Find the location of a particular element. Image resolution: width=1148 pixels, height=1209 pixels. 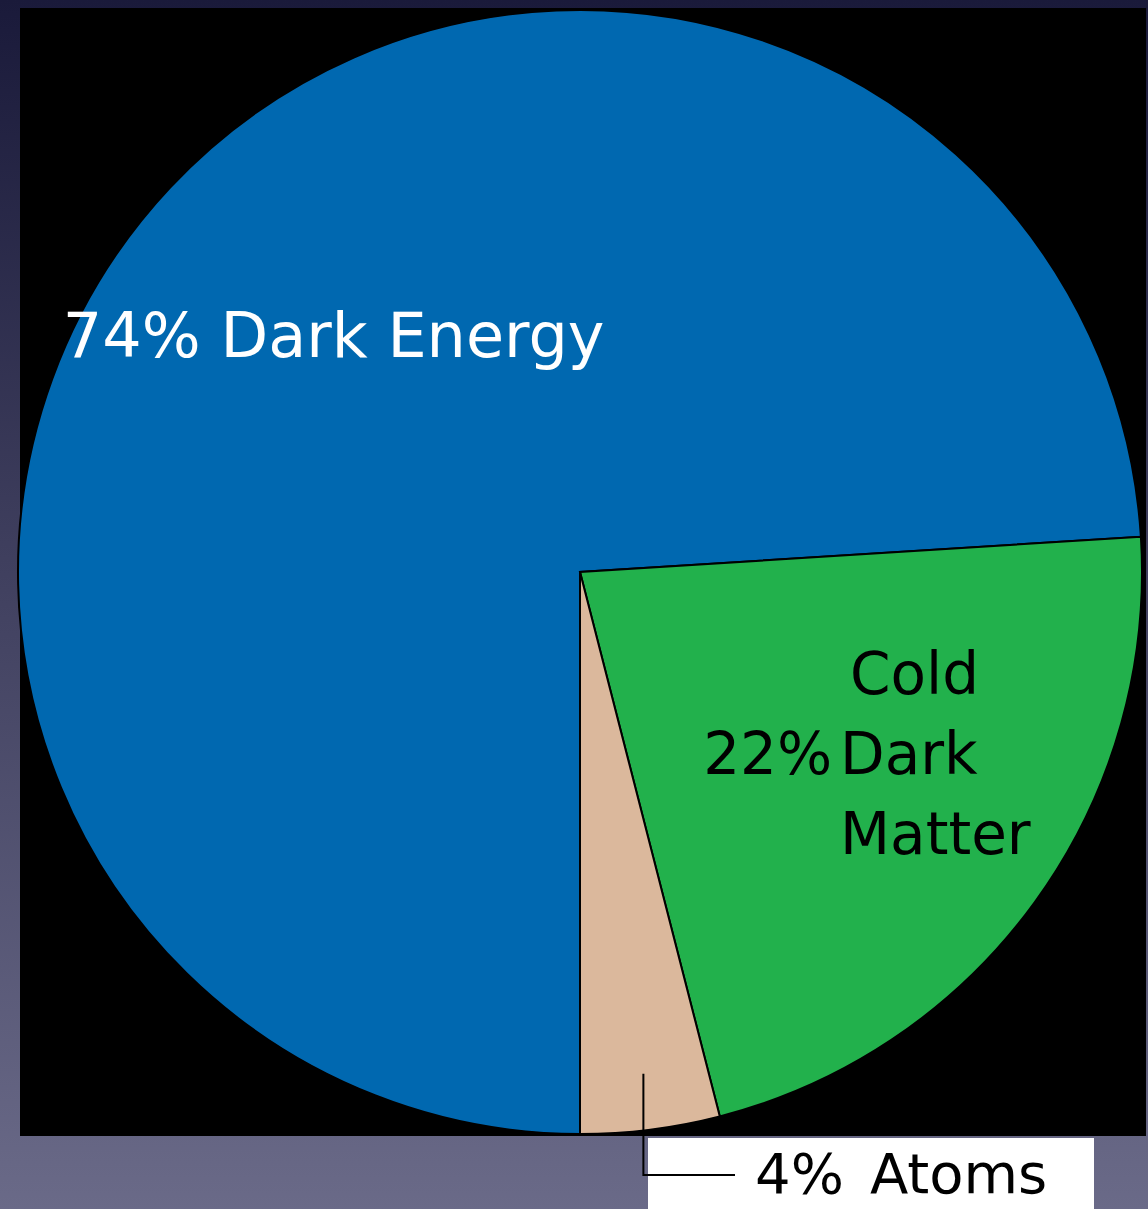

slice-label: Cold Dark Matter is located at coordinates (935, 753).